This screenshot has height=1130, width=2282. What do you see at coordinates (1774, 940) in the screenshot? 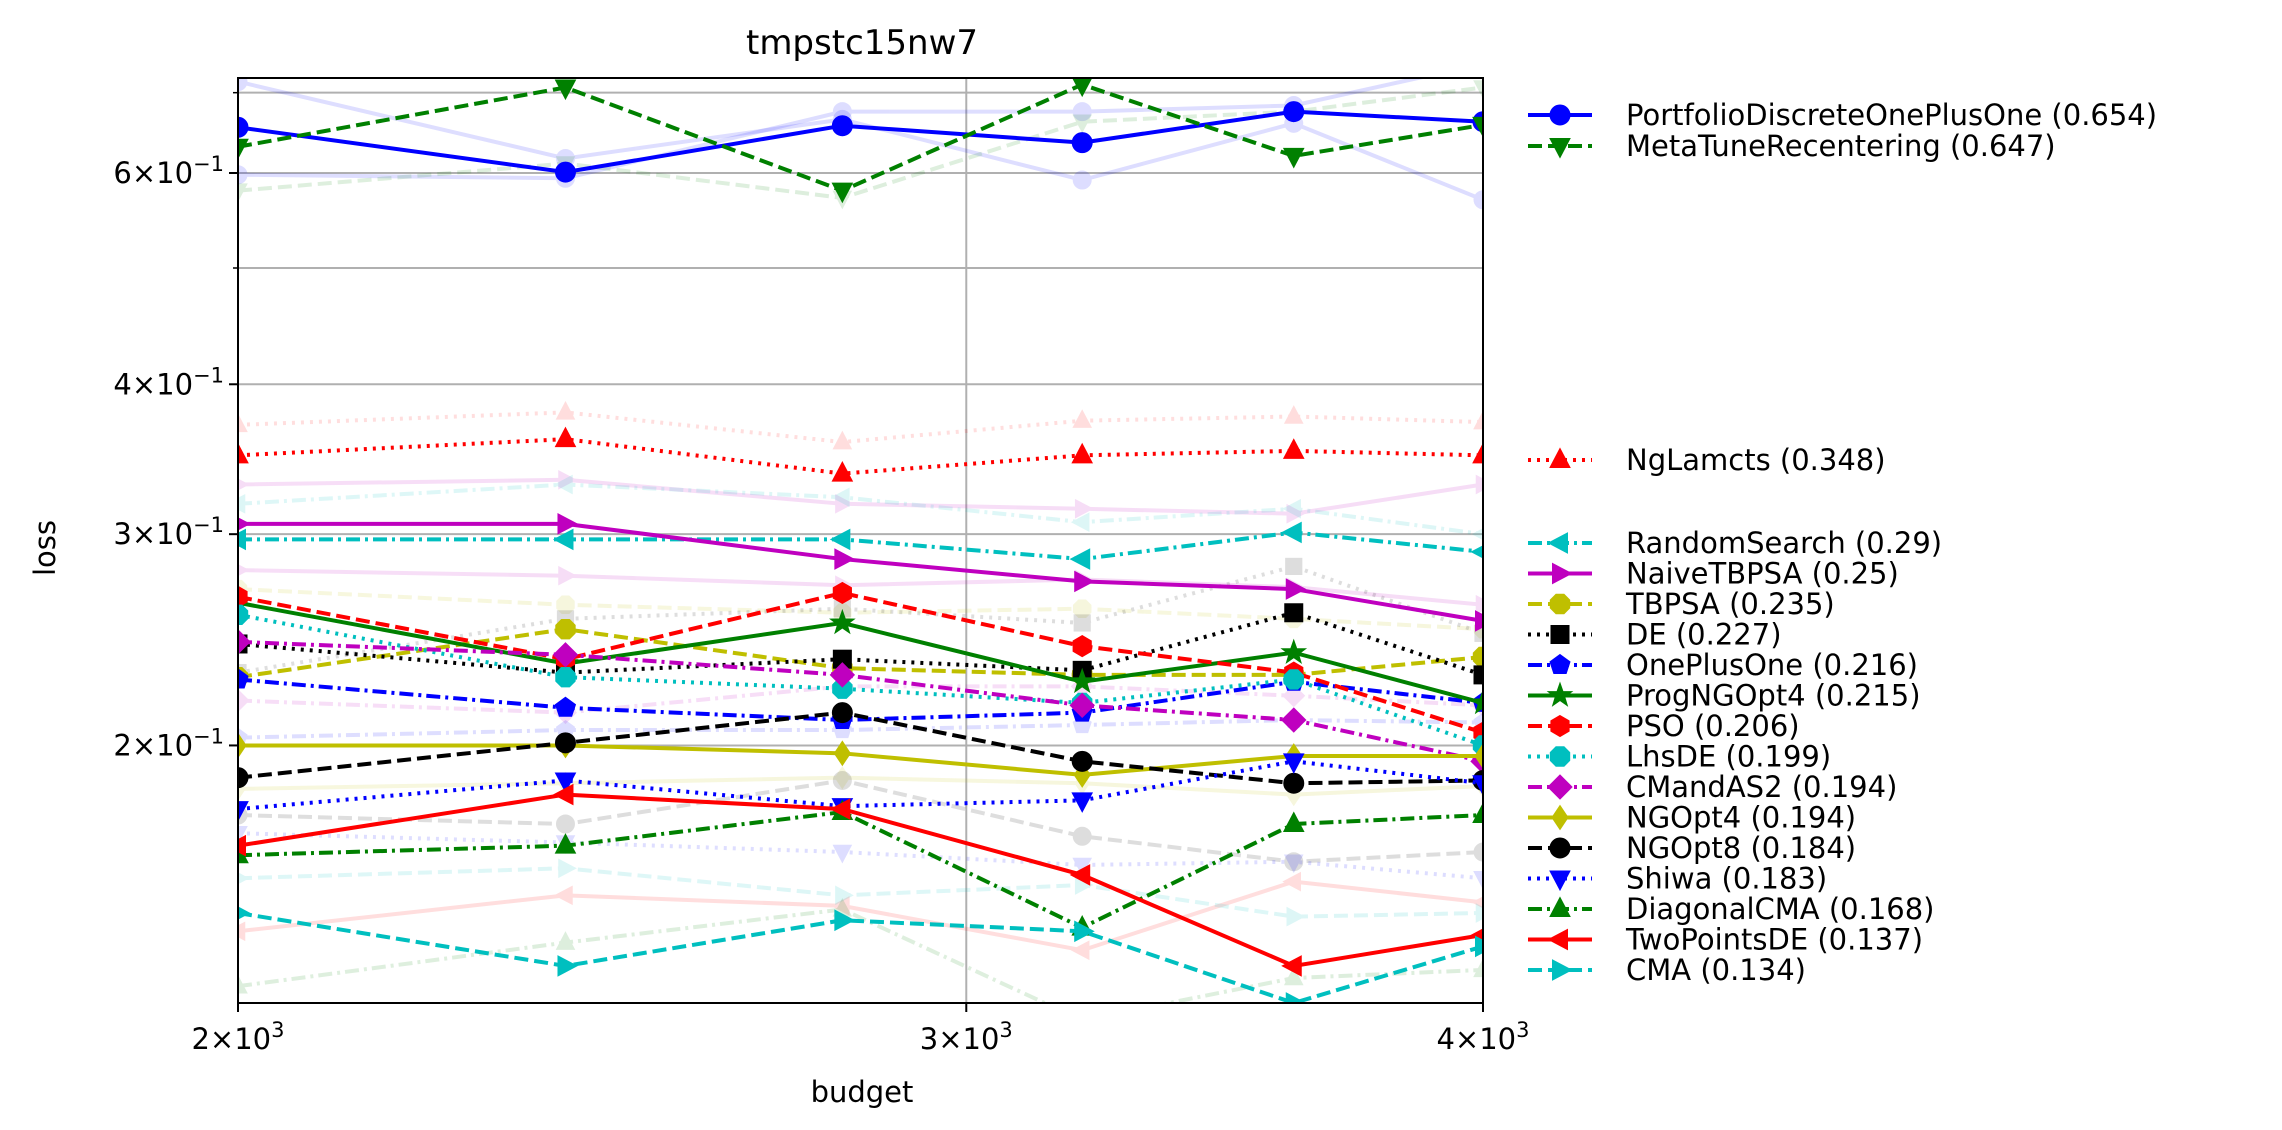
I see `legend-label: TwoPointsDE (0.137)` at bounding box center [1774, 940].